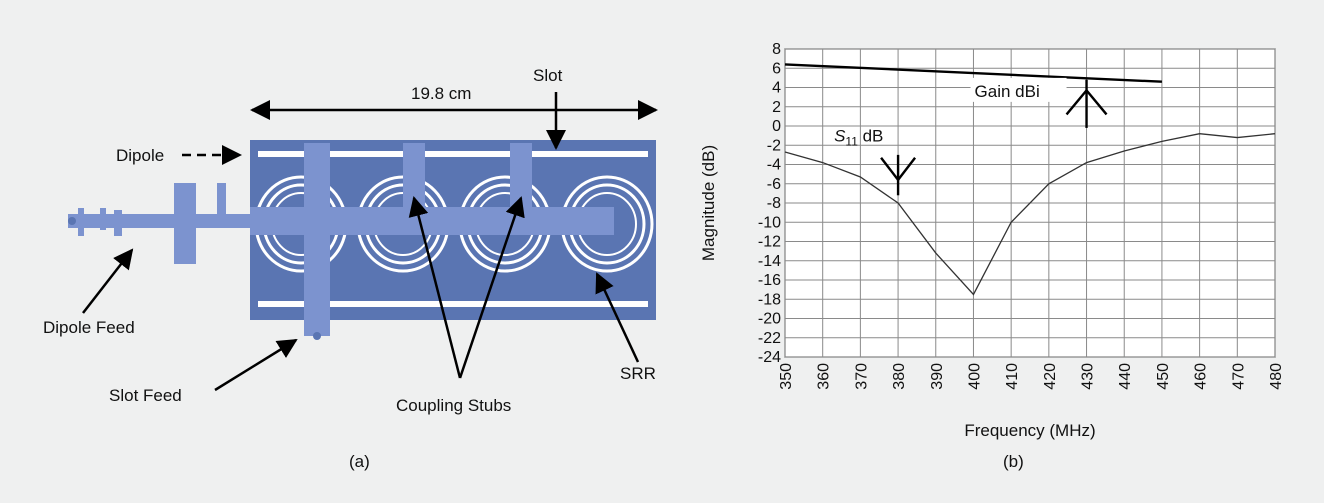 Image resolution: width=1324 pixels, height=503 pixels. Describe the element at coordinates (145, 395) in the screenshot. I see `slot-feed-label: Slot Feed` at that location.